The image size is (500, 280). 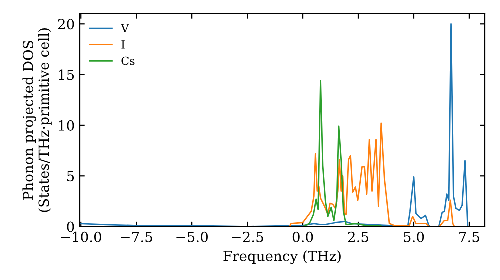 I want to click on legend-label: I, so click(x=123, y=44).